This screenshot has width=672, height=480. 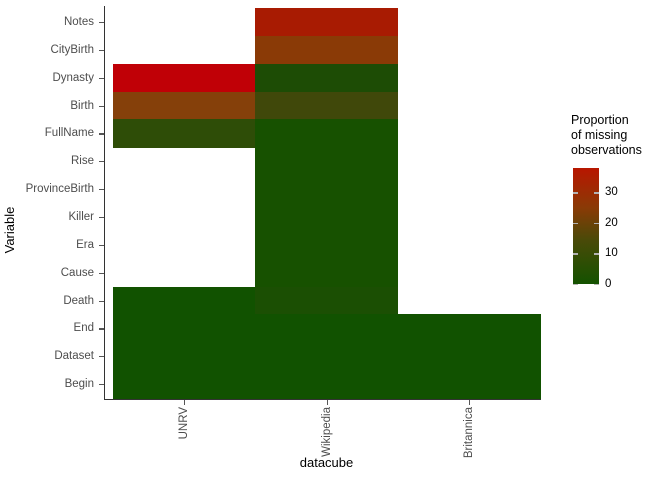 What do you see at coordinates (322, 400) in the screenshot?
I see `x-axis-line` at bounding box center [322, 400].